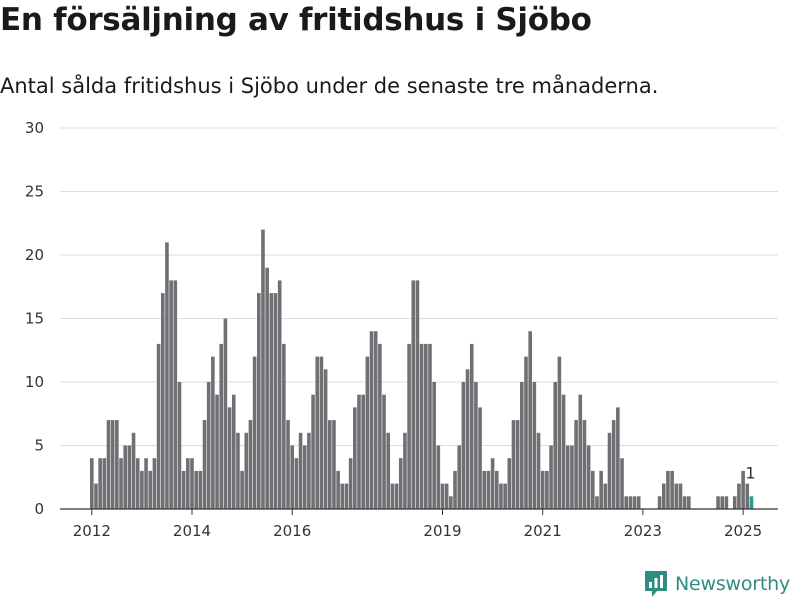 This screenshot has width=800, height=600. Describe the element at coordinates (39, 446) in the screenshot. I see `y-tick-label: 5` at that location.